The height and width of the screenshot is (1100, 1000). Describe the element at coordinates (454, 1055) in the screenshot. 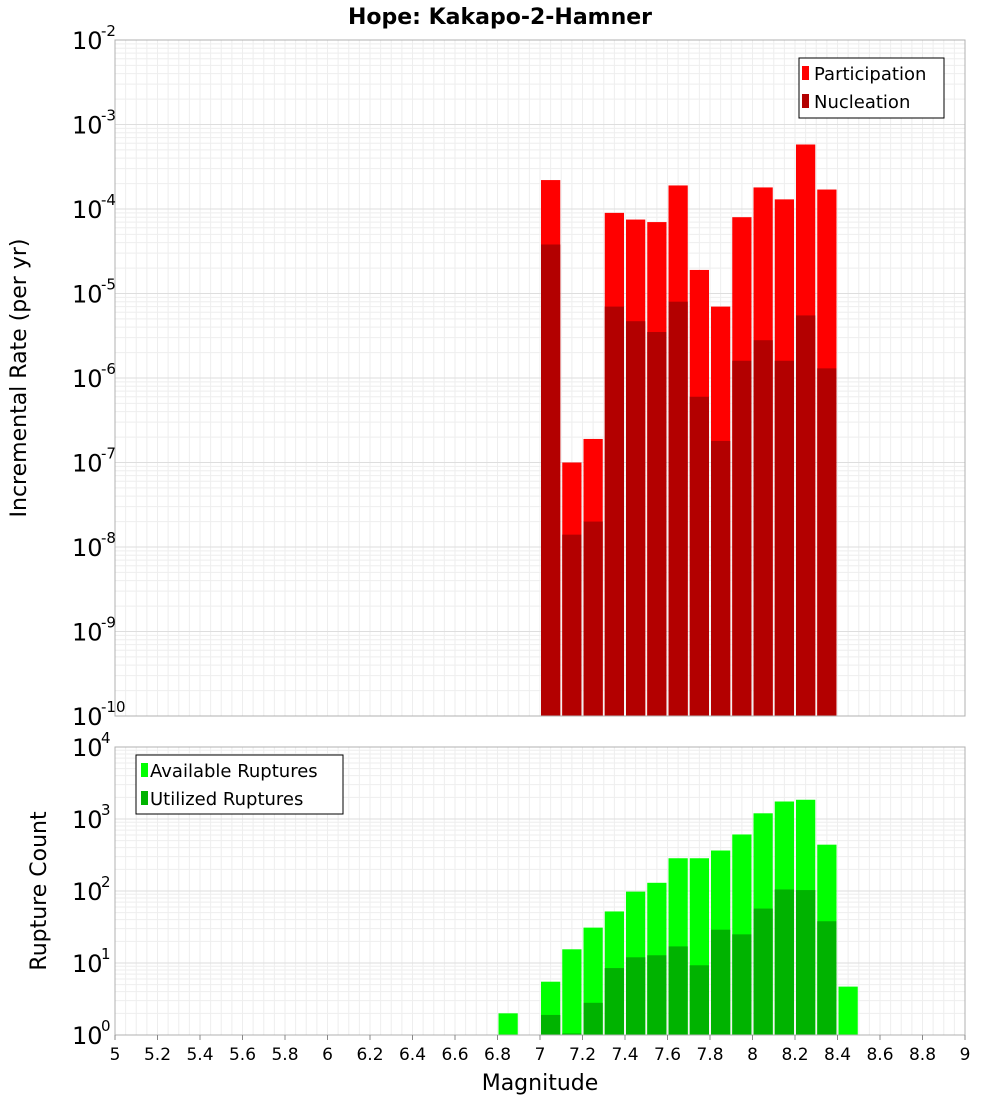

I see `x-tick-label: 6.6` at that location.